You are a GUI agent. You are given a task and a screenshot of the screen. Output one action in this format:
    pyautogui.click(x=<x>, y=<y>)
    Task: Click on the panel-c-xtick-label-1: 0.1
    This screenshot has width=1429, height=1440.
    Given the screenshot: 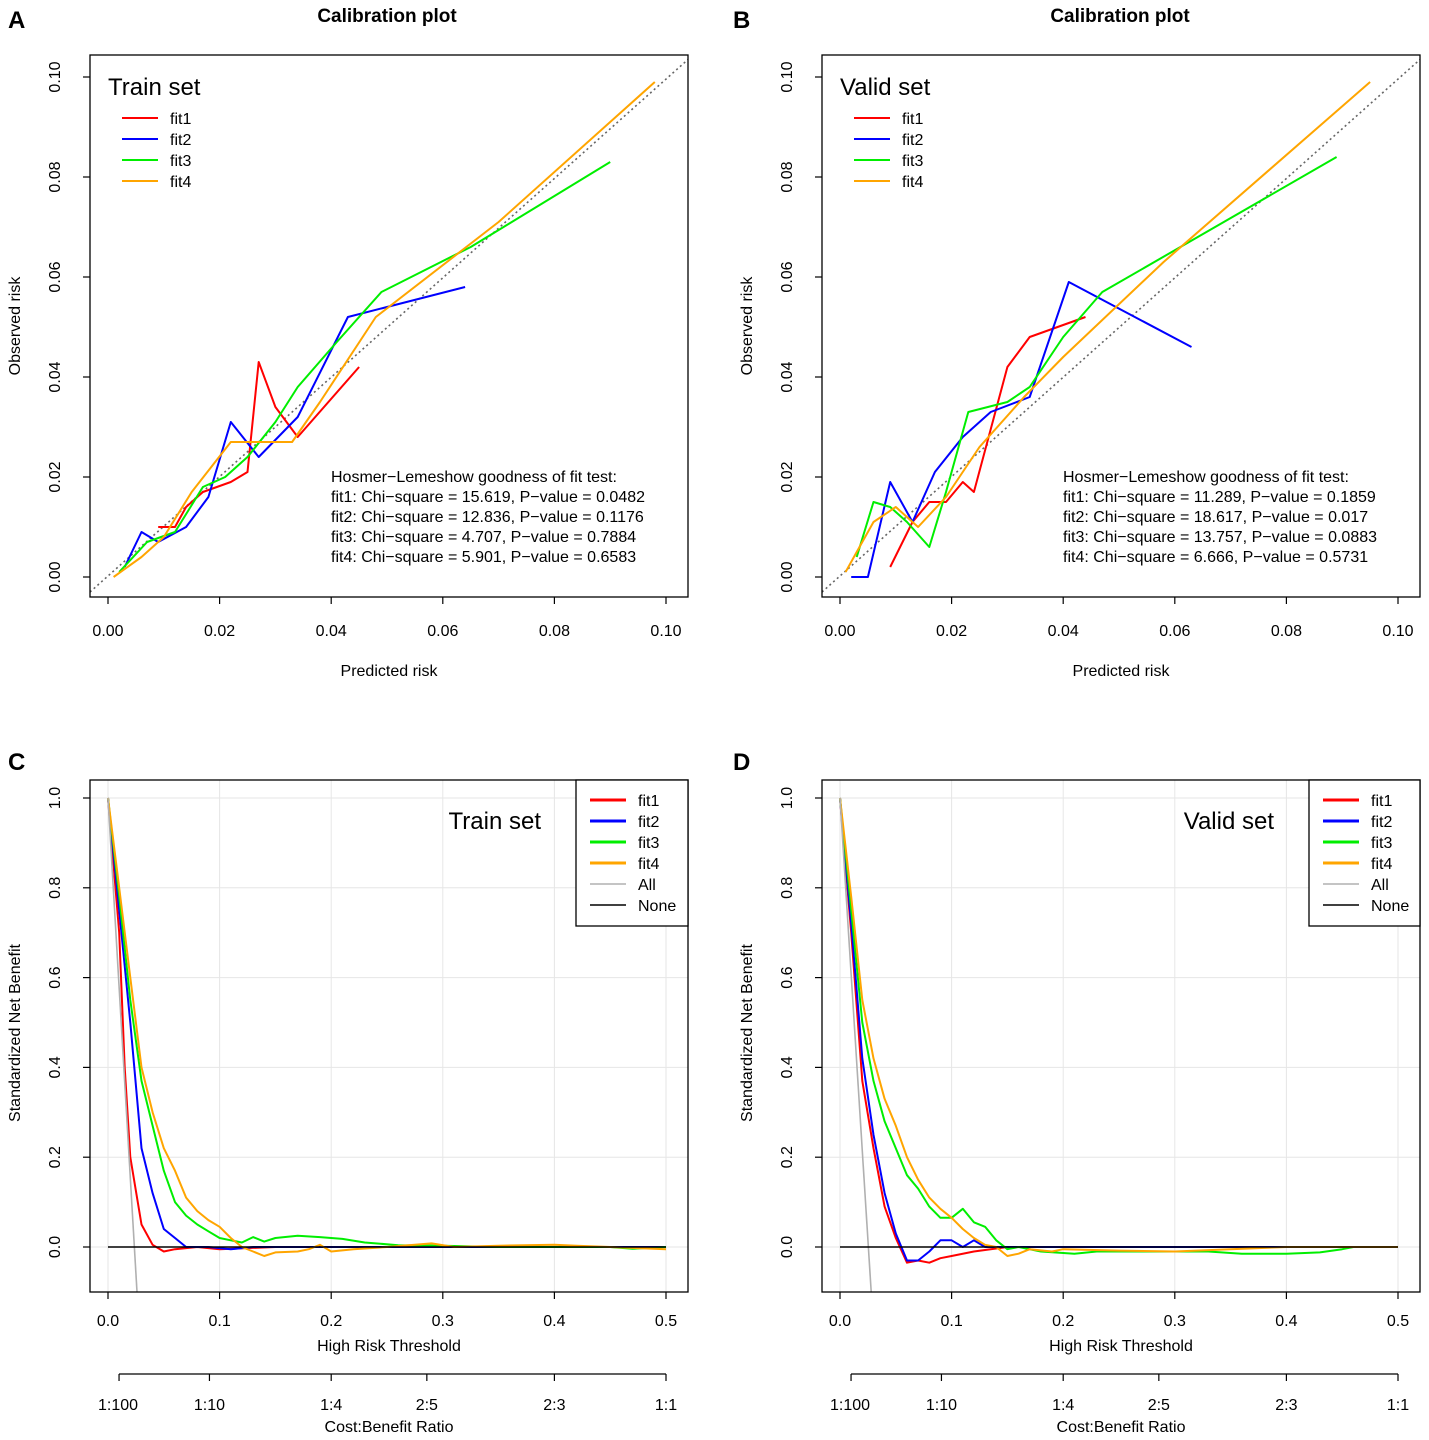 What is the action you would take?
    pyautogui.click(x=219, y=1321)
    